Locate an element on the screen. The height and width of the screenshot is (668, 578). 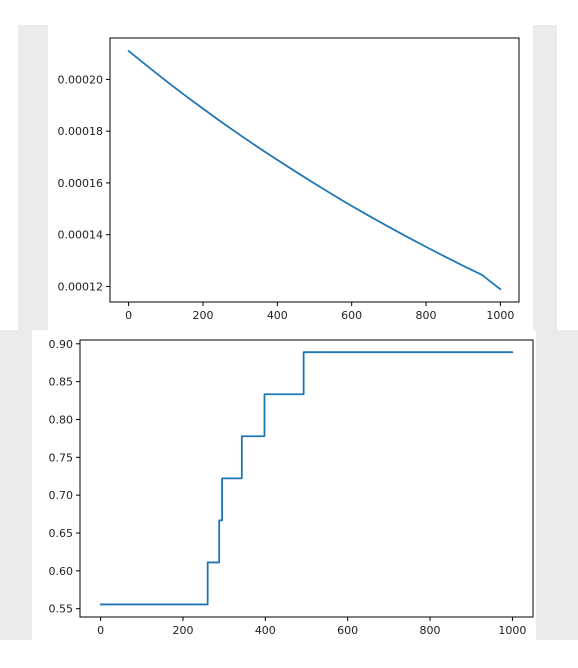
y-tick-label: 0.90 is located at coordinates (61, 344).